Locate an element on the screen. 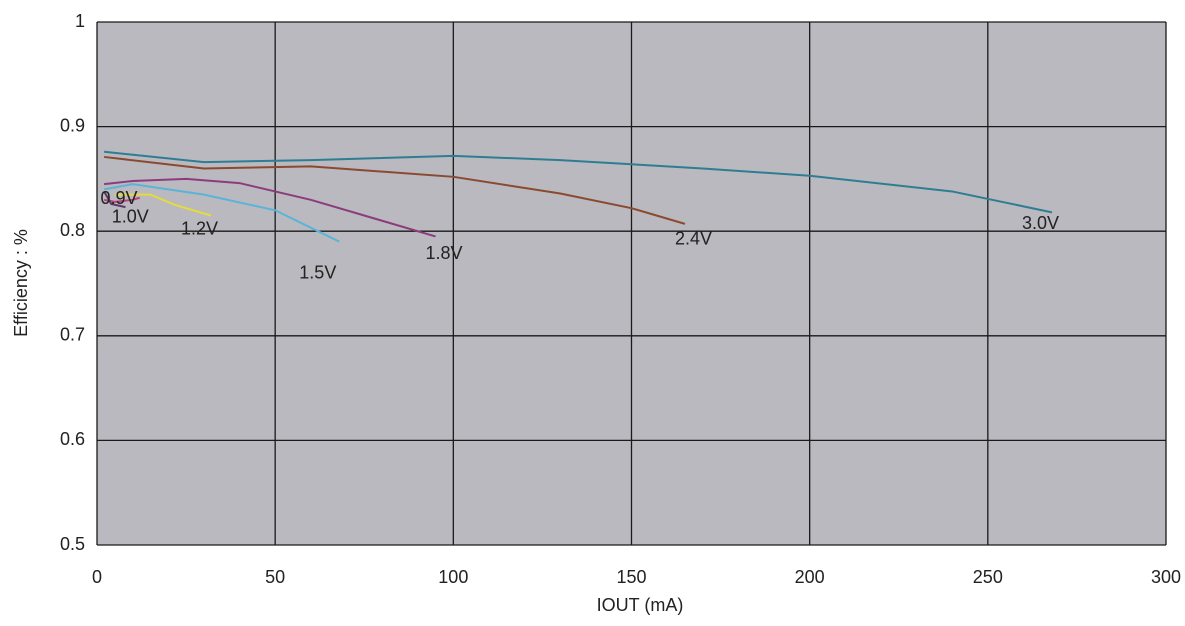 The width and height of the screenshot is (1185, 626). y-tick-label: 0.7 is located at coordinates (72, 335).